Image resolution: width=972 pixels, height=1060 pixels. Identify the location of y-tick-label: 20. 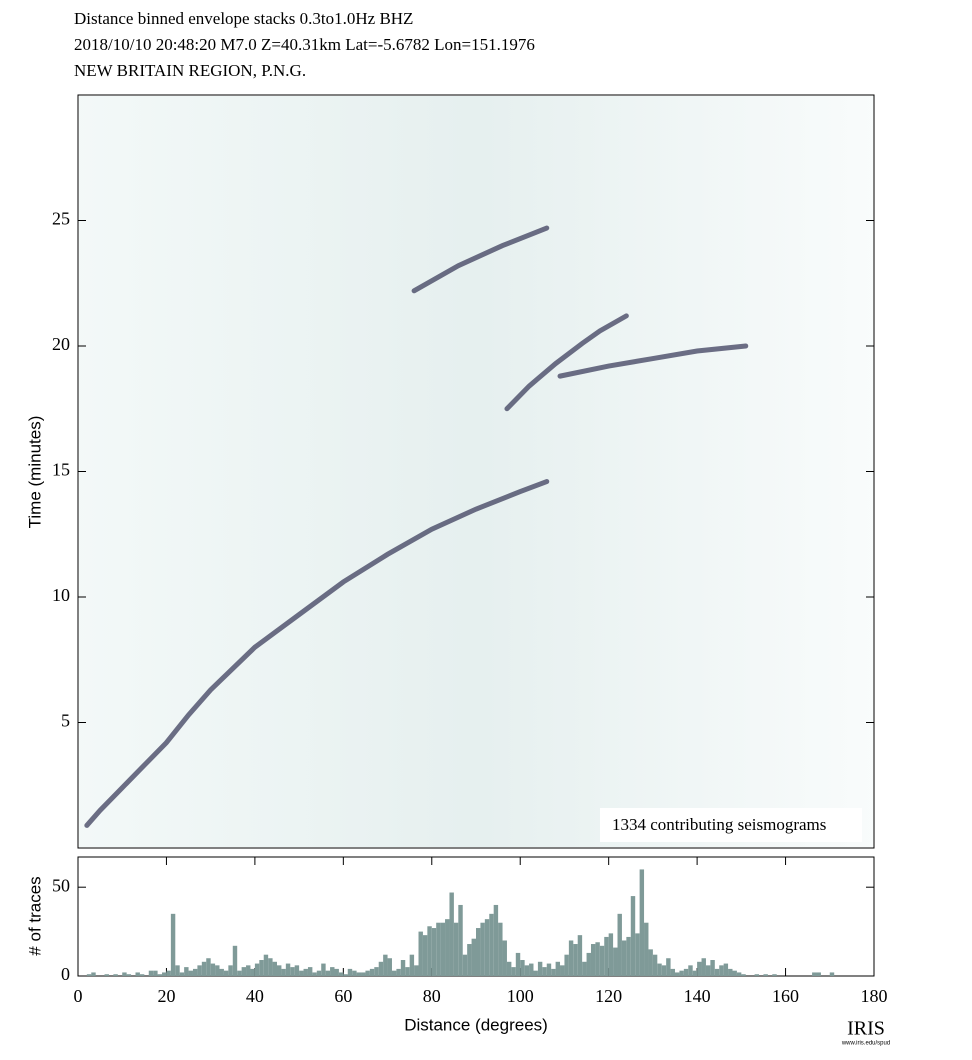
(61, 344).